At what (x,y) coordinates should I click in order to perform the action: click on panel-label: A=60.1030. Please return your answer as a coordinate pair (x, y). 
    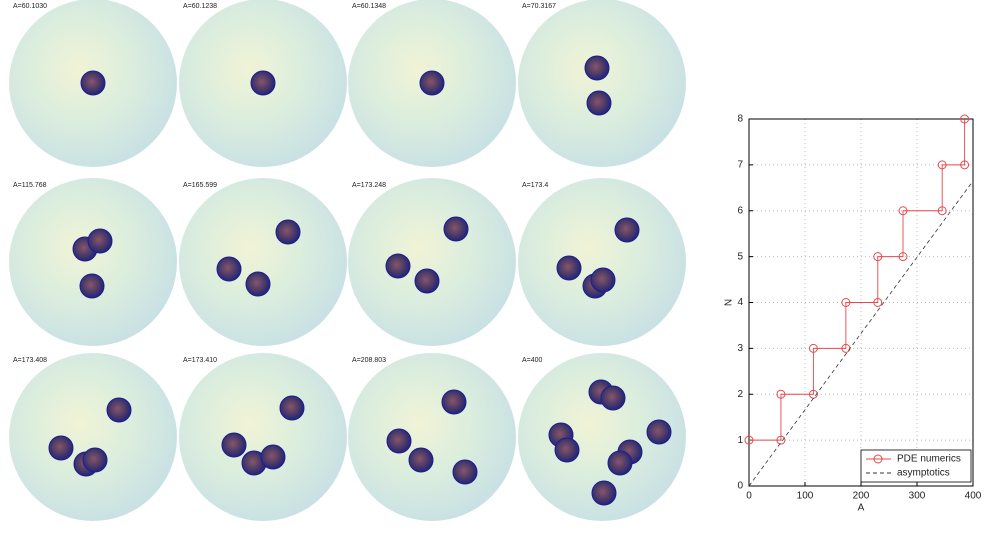
    Looking at the image, I should click on (30, 6).